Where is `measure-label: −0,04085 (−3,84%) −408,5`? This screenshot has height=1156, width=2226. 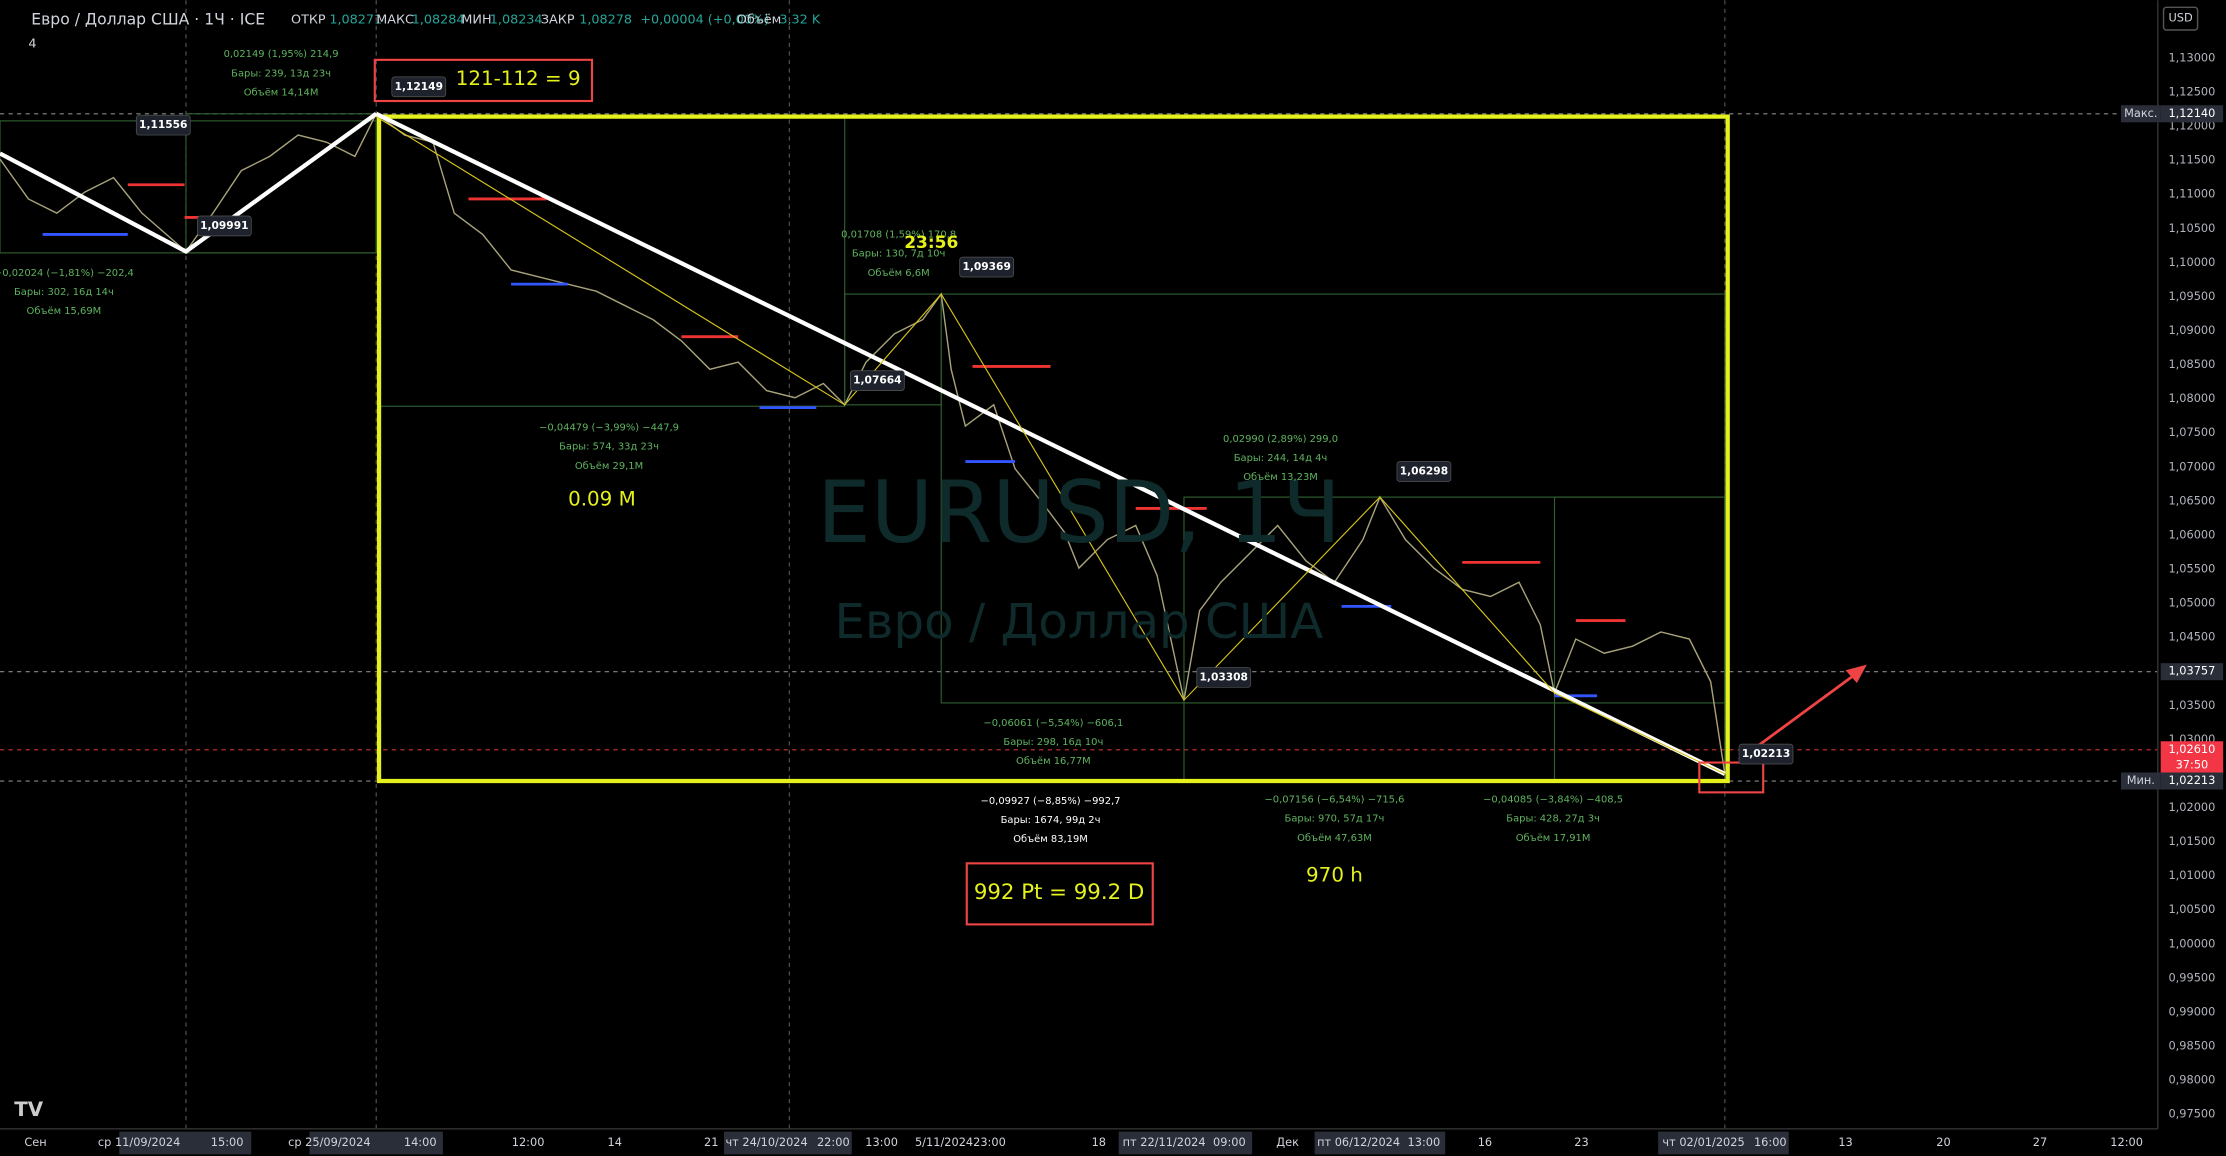
measure-label: −0,04085 (−3,84%) −408,5 is located at coordinates (1553, 799).